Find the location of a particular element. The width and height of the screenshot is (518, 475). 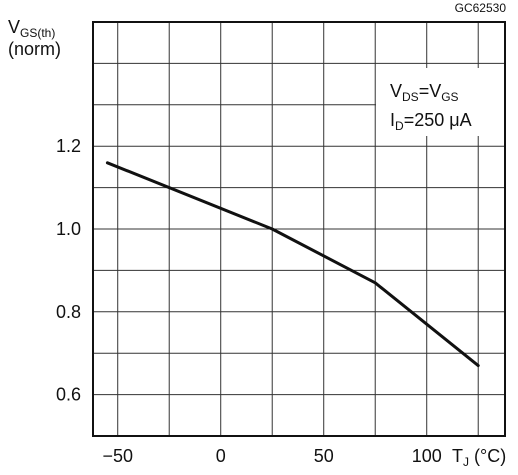

x-axis-label: TJ (°C) is located at coordinates (479, 457).